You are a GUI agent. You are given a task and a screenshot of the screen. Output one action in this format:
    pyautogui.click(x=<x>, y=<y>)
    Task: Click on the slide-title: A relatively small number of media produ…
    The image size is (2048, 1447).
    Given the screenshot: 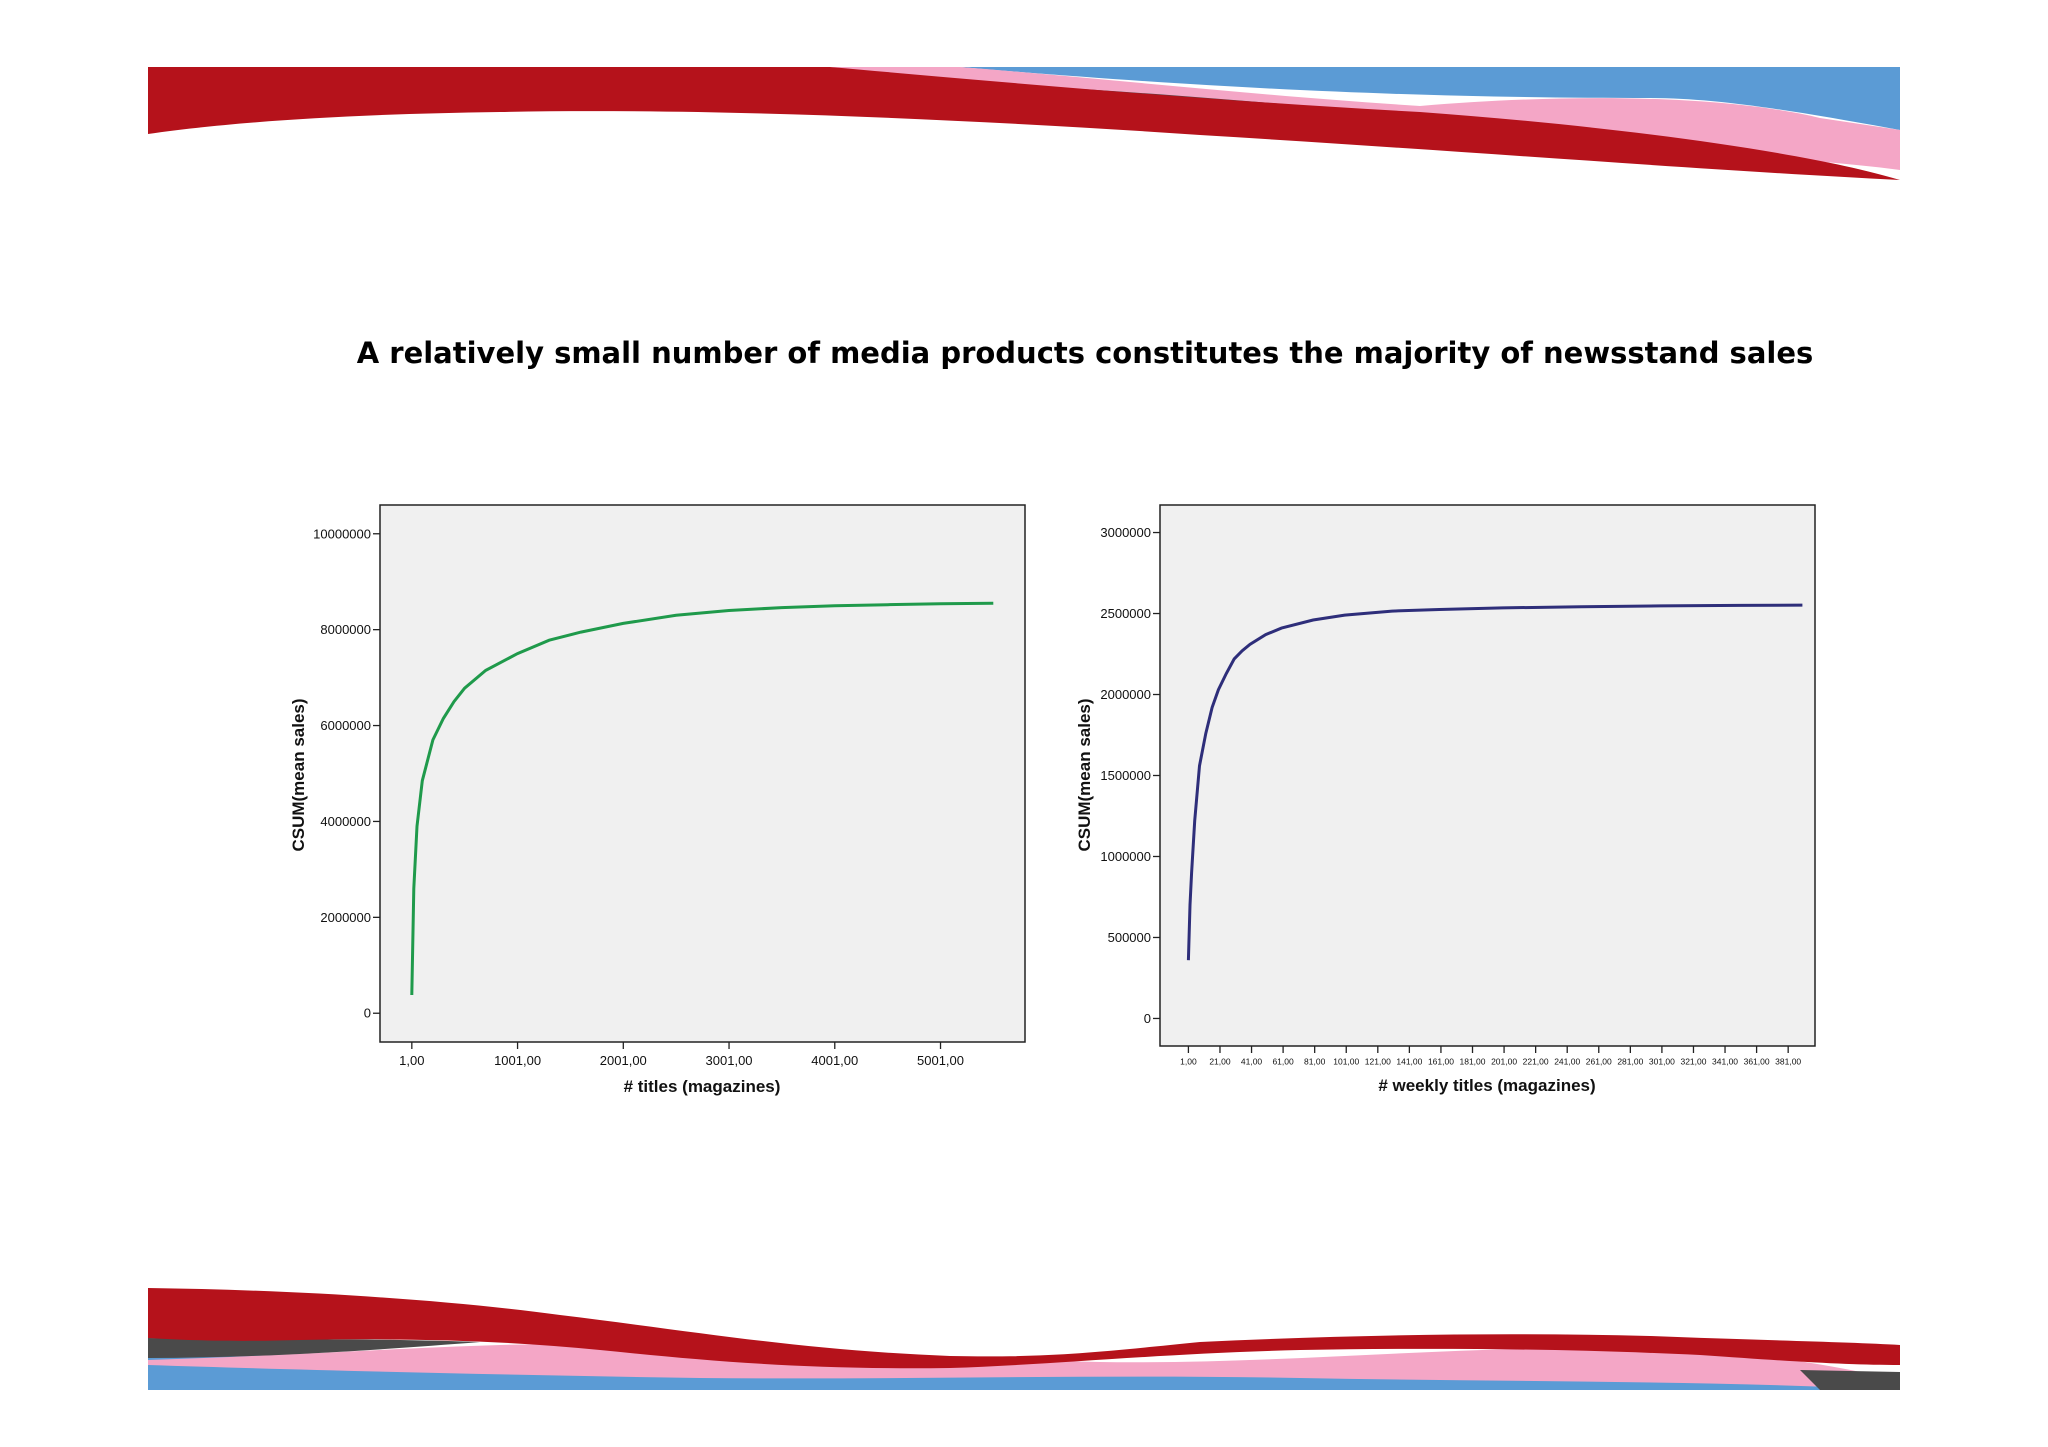 What is the action you would take?
    pyautogui.click(x=1085, y=353)
    